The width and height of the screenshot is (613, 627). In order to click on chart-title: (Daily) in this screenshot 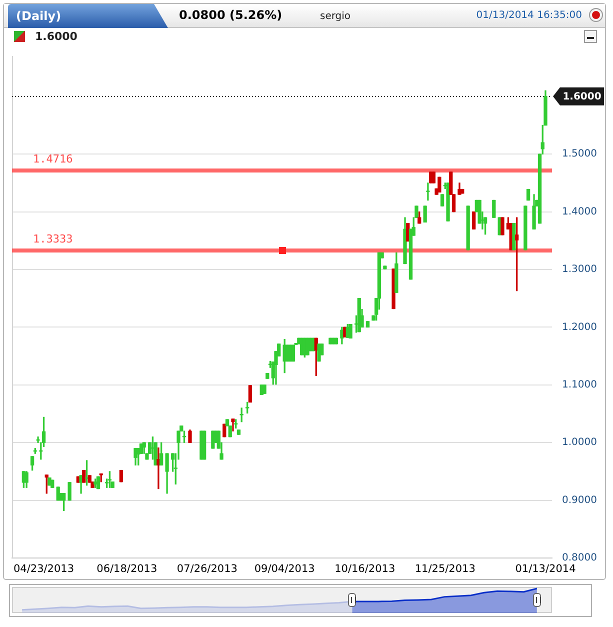, I will do `click(88, 16)`.